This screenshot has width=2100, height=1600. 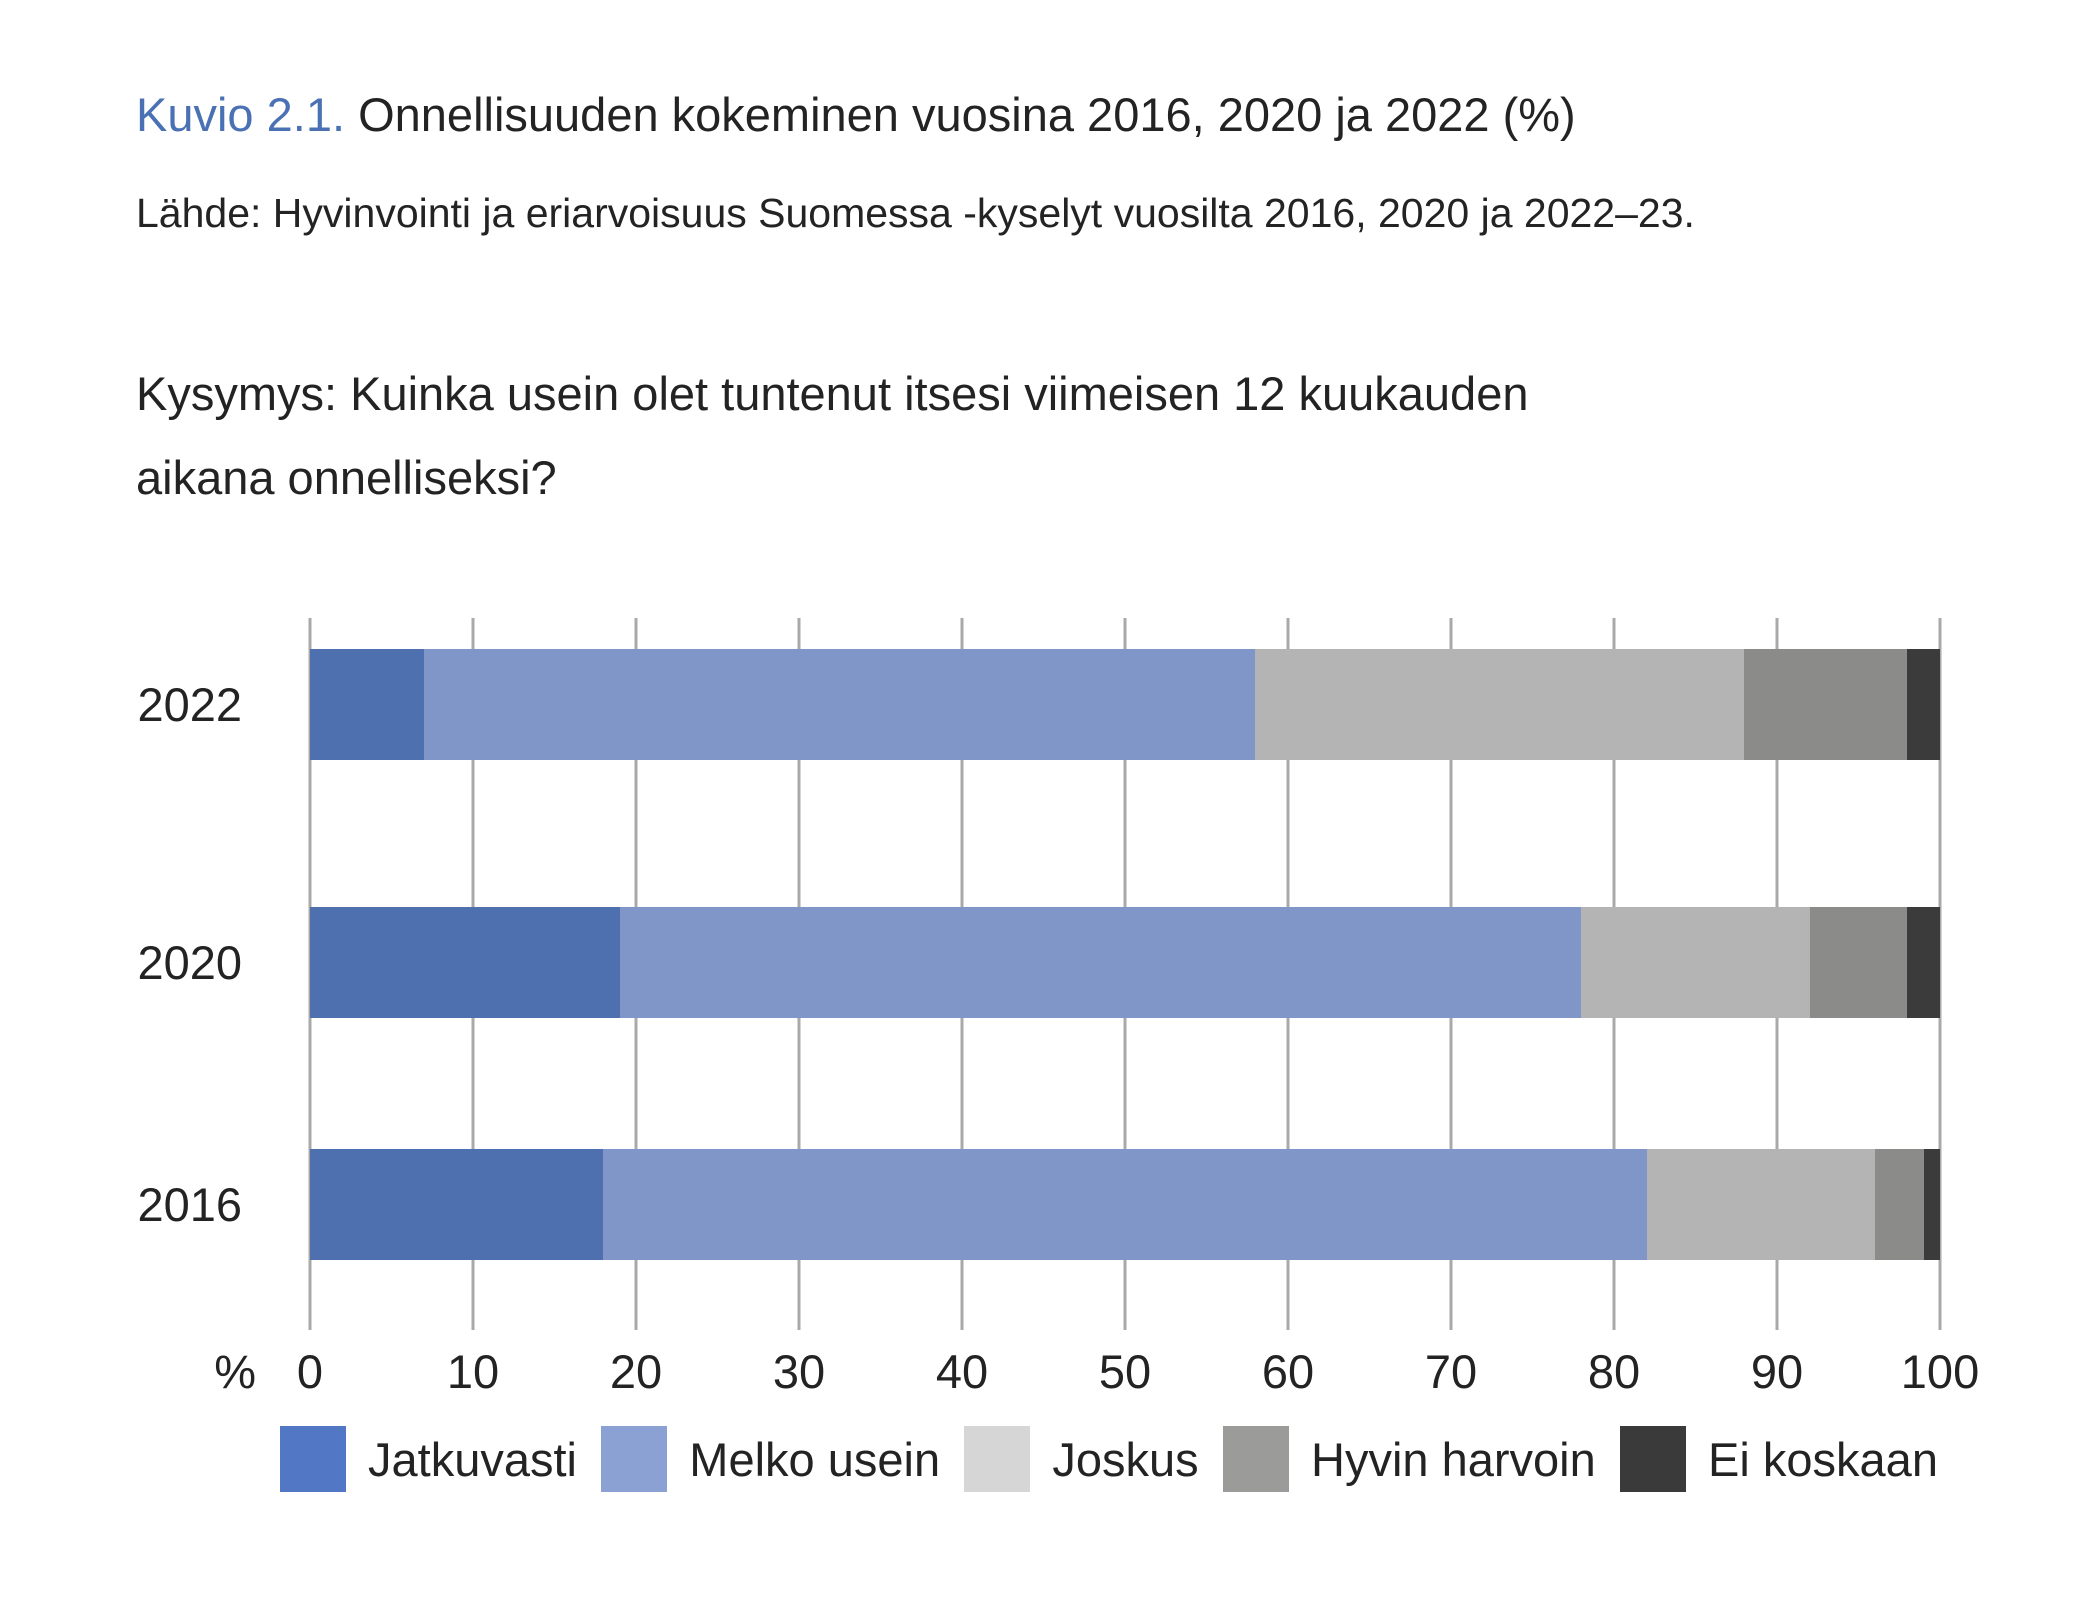 I want to click on legend-item-hyvin-harvoin: Hyvin harvoin, so click(x=1409, y=1459).